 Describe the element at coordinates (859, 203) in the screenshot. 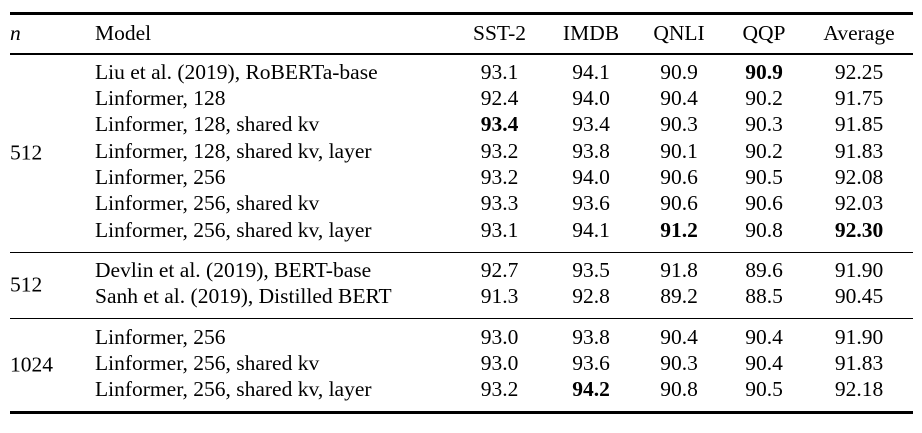

I see `metric-cell-average: 92.03` at that location.